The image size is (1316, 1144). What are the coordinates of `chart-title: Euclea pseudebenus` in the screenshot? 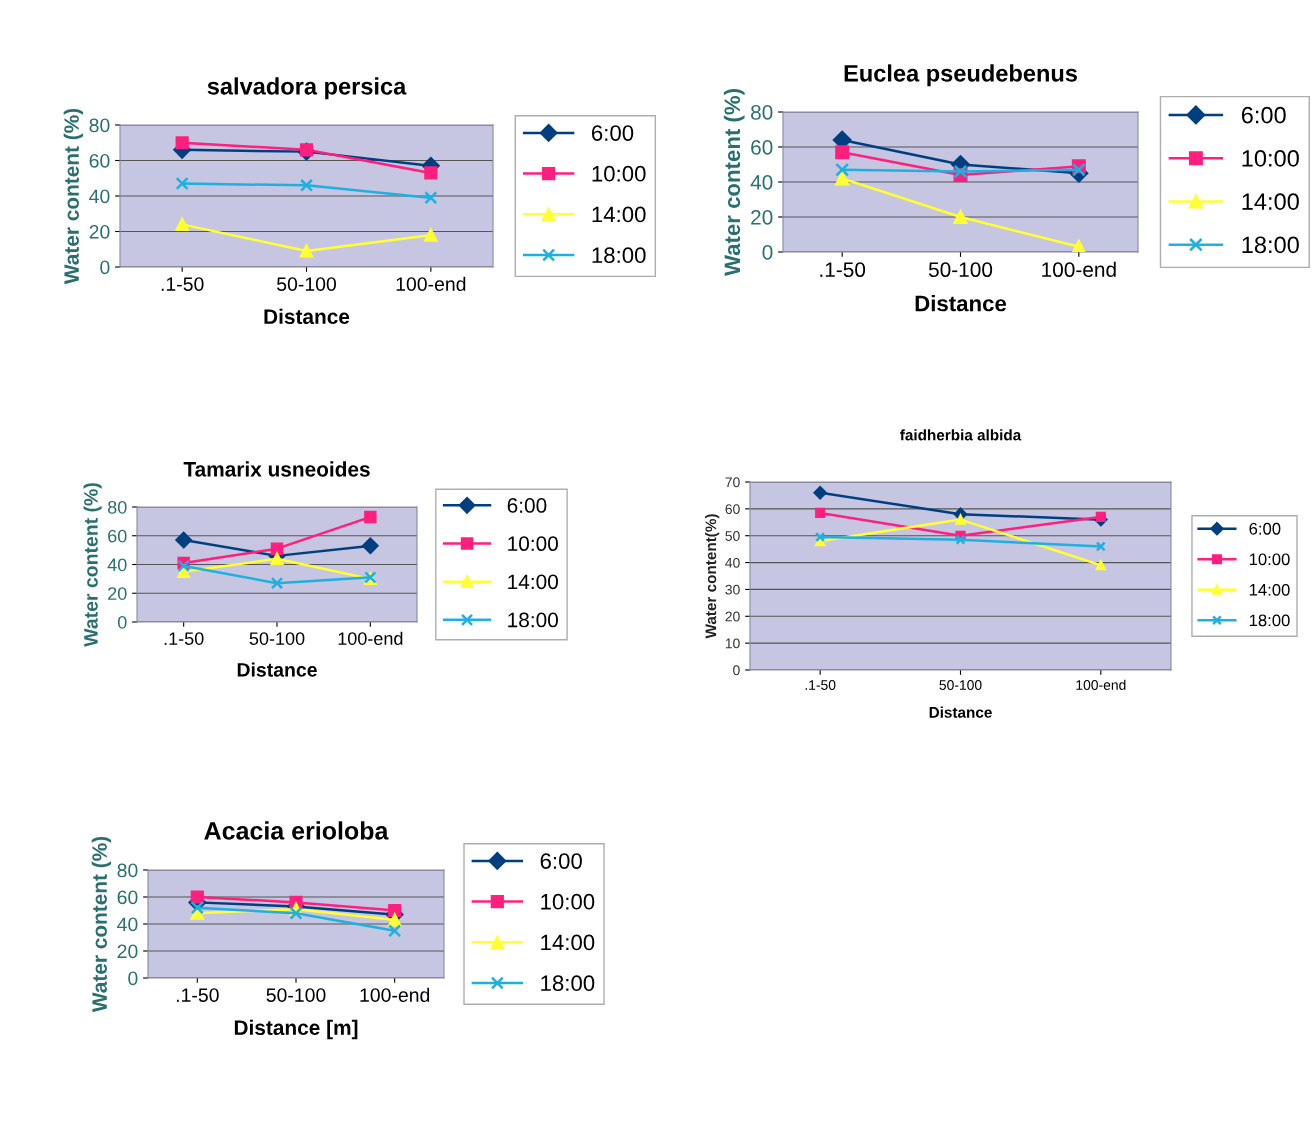 It's located at (960, 75).